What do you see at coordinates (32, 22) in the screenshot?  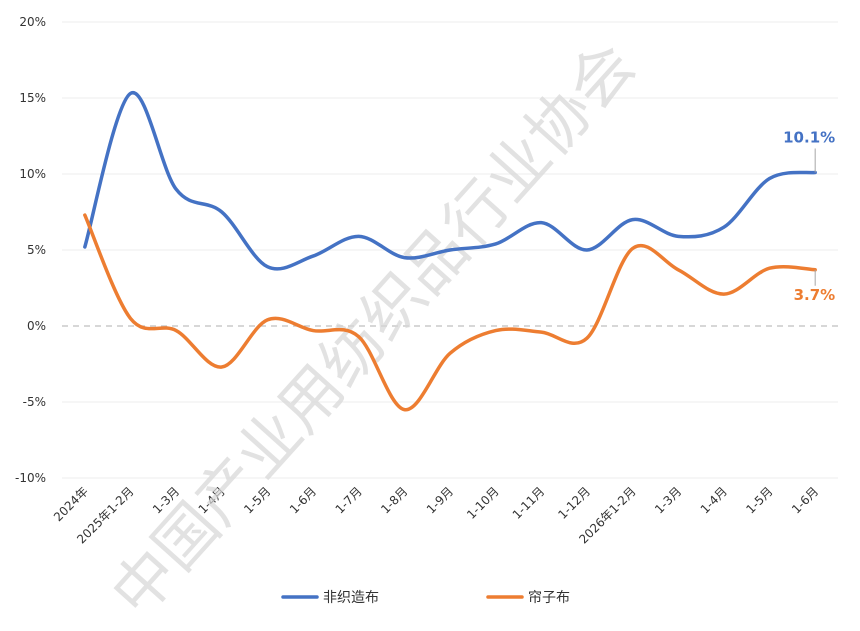 I see `y-tick-label: 20%` at bounding box center [32, 22].